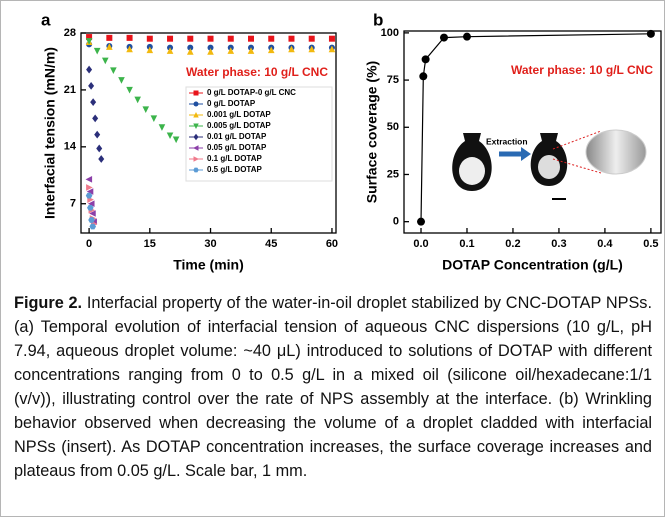 The image size is (665, 517). What do you see at coordinates (393, 174) in the screenshot?
I see `y-tick-label: 25` at bounding box center [393, 174].